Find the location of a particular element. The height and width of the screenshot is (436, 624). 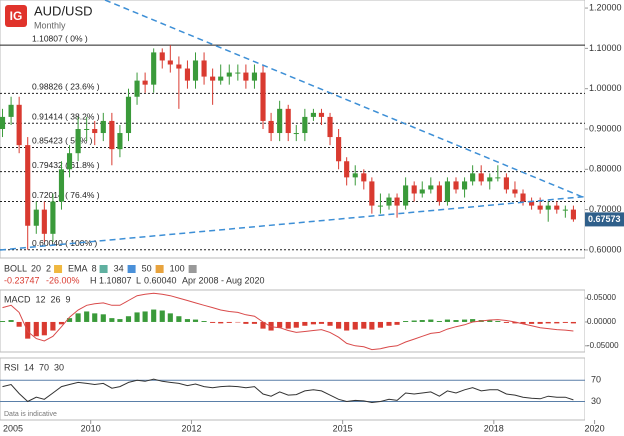

change-pct: -26.00% is located at coordinates (63, 280).